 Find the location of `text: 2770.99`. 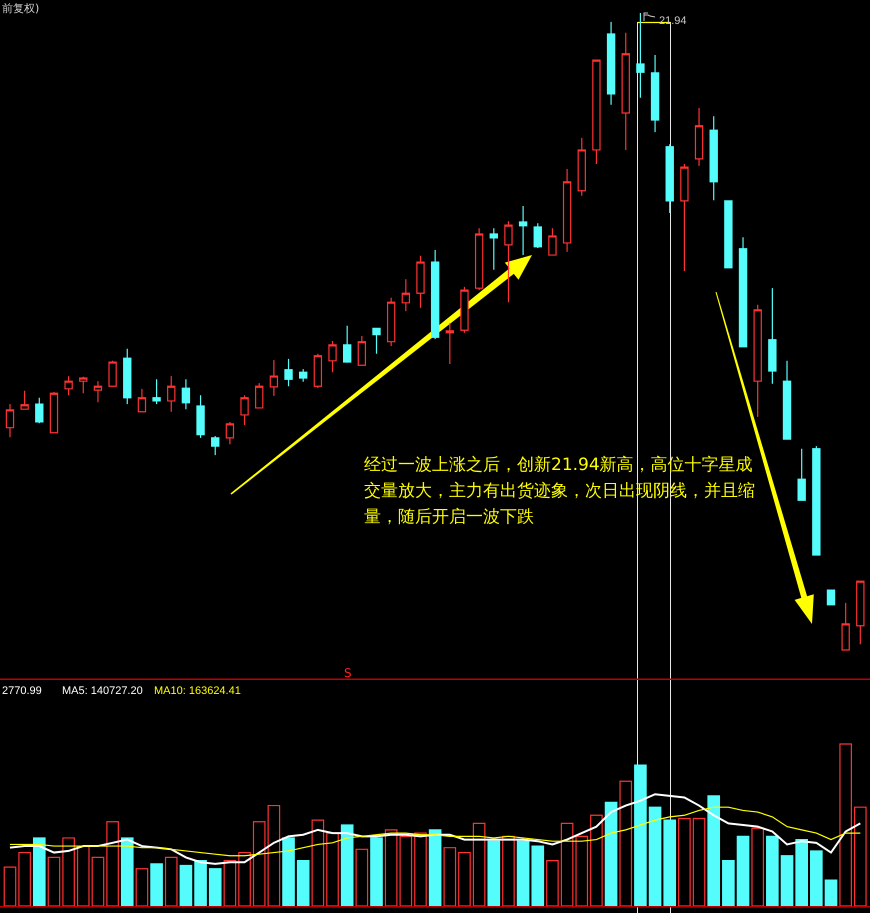

text: 2770.99 is located at coordinates (22, 691).